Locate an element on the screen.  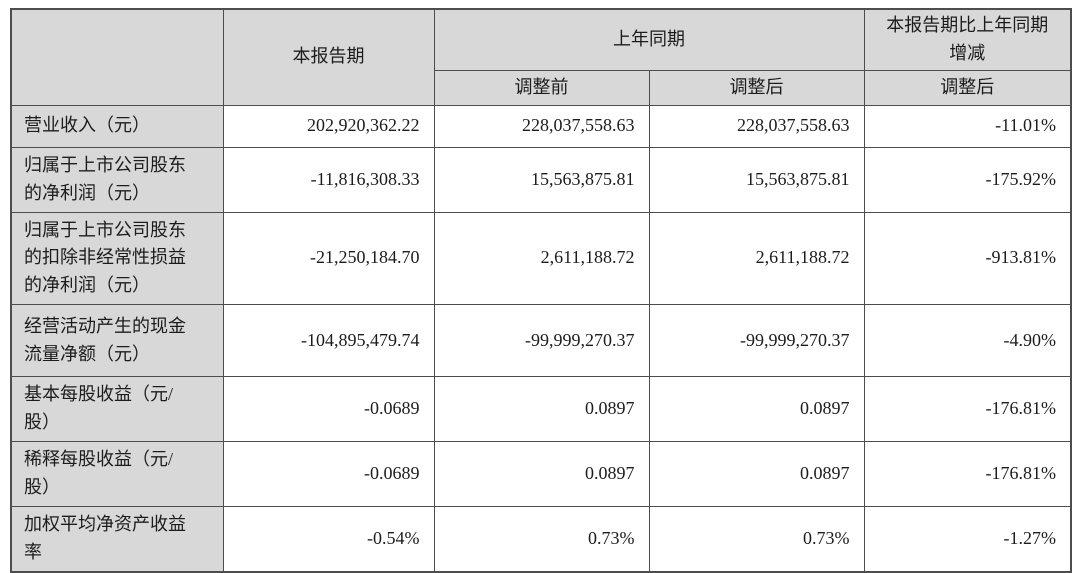
header-row-2: 调整前 调整后 调整后 is located at coordinates (541, 87).